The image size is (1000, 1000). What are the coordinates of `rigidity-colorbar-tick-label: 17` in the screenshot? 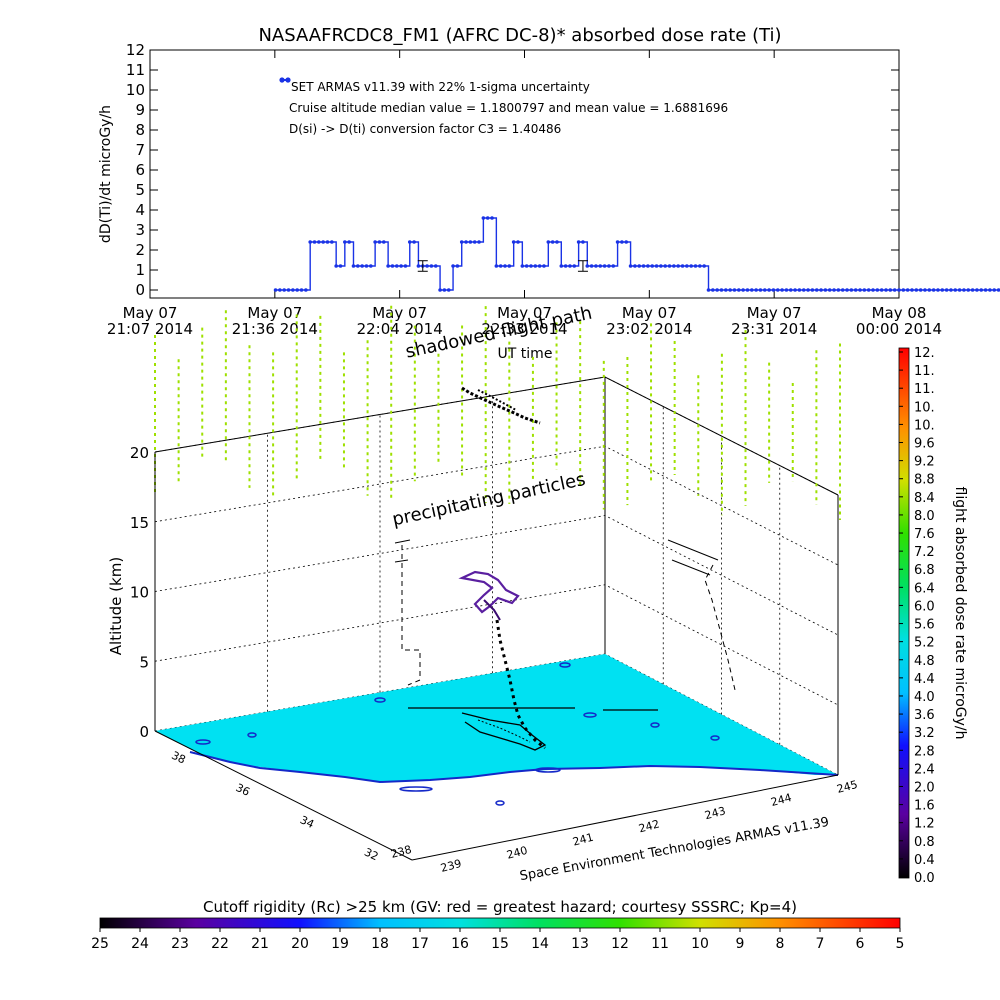 It's located at (420, 944).